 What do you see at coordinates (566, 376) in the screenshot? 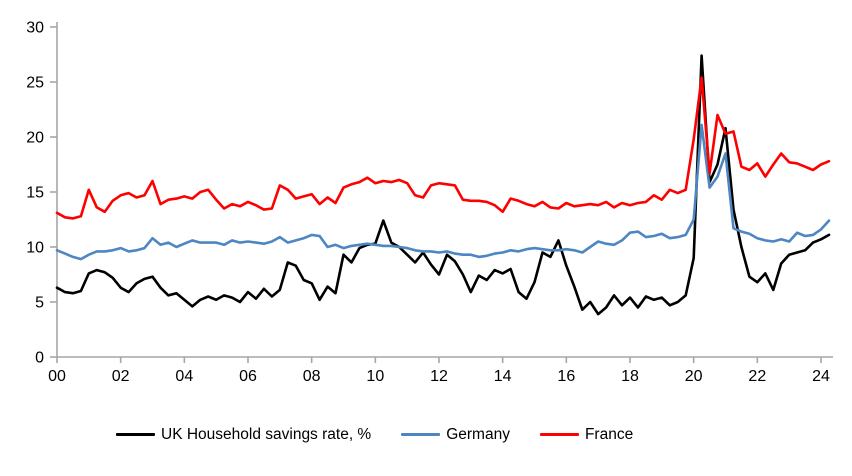
I see `x-tick-label: 16` at bounding box center [566, 376].